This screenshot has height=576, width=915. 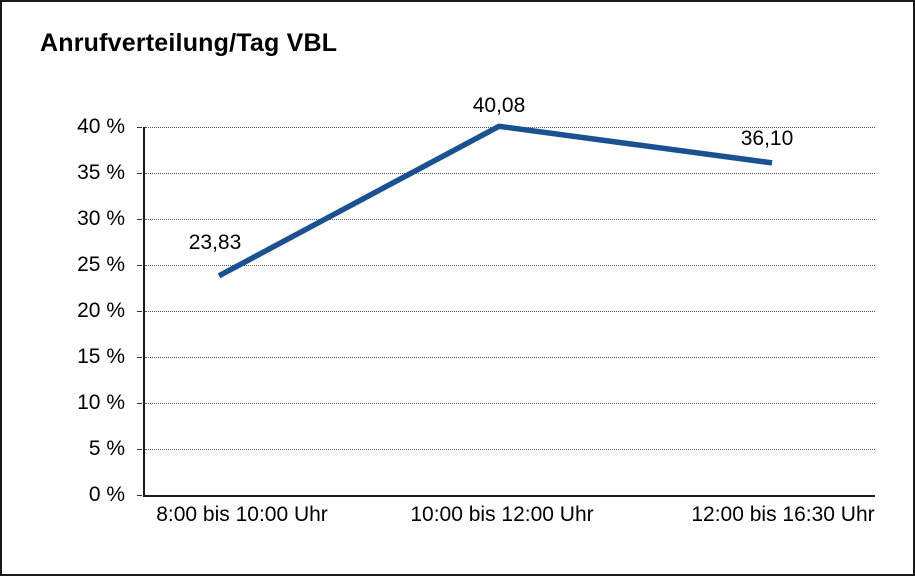 I want to click on x-axis-label: 8:00 bis 10:00 Uhr, so click(x=242, y=514).